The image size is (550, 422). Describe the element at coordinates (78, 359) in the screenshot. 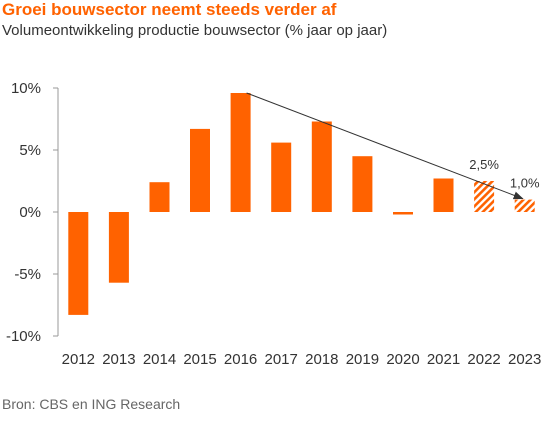

I see `x-tick-label-2012: 2012` at that location.